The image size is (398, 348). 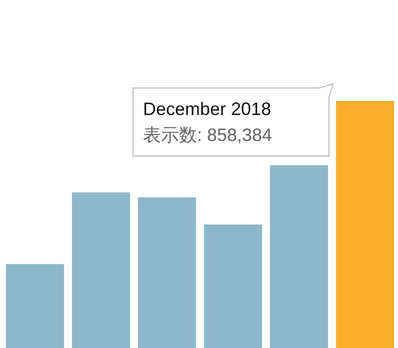 What do you see at coordinates (233, 119) in the screenshot?
I see `tooltip: December 2018 表示数: 858,384` at bounding box center [233, 119].